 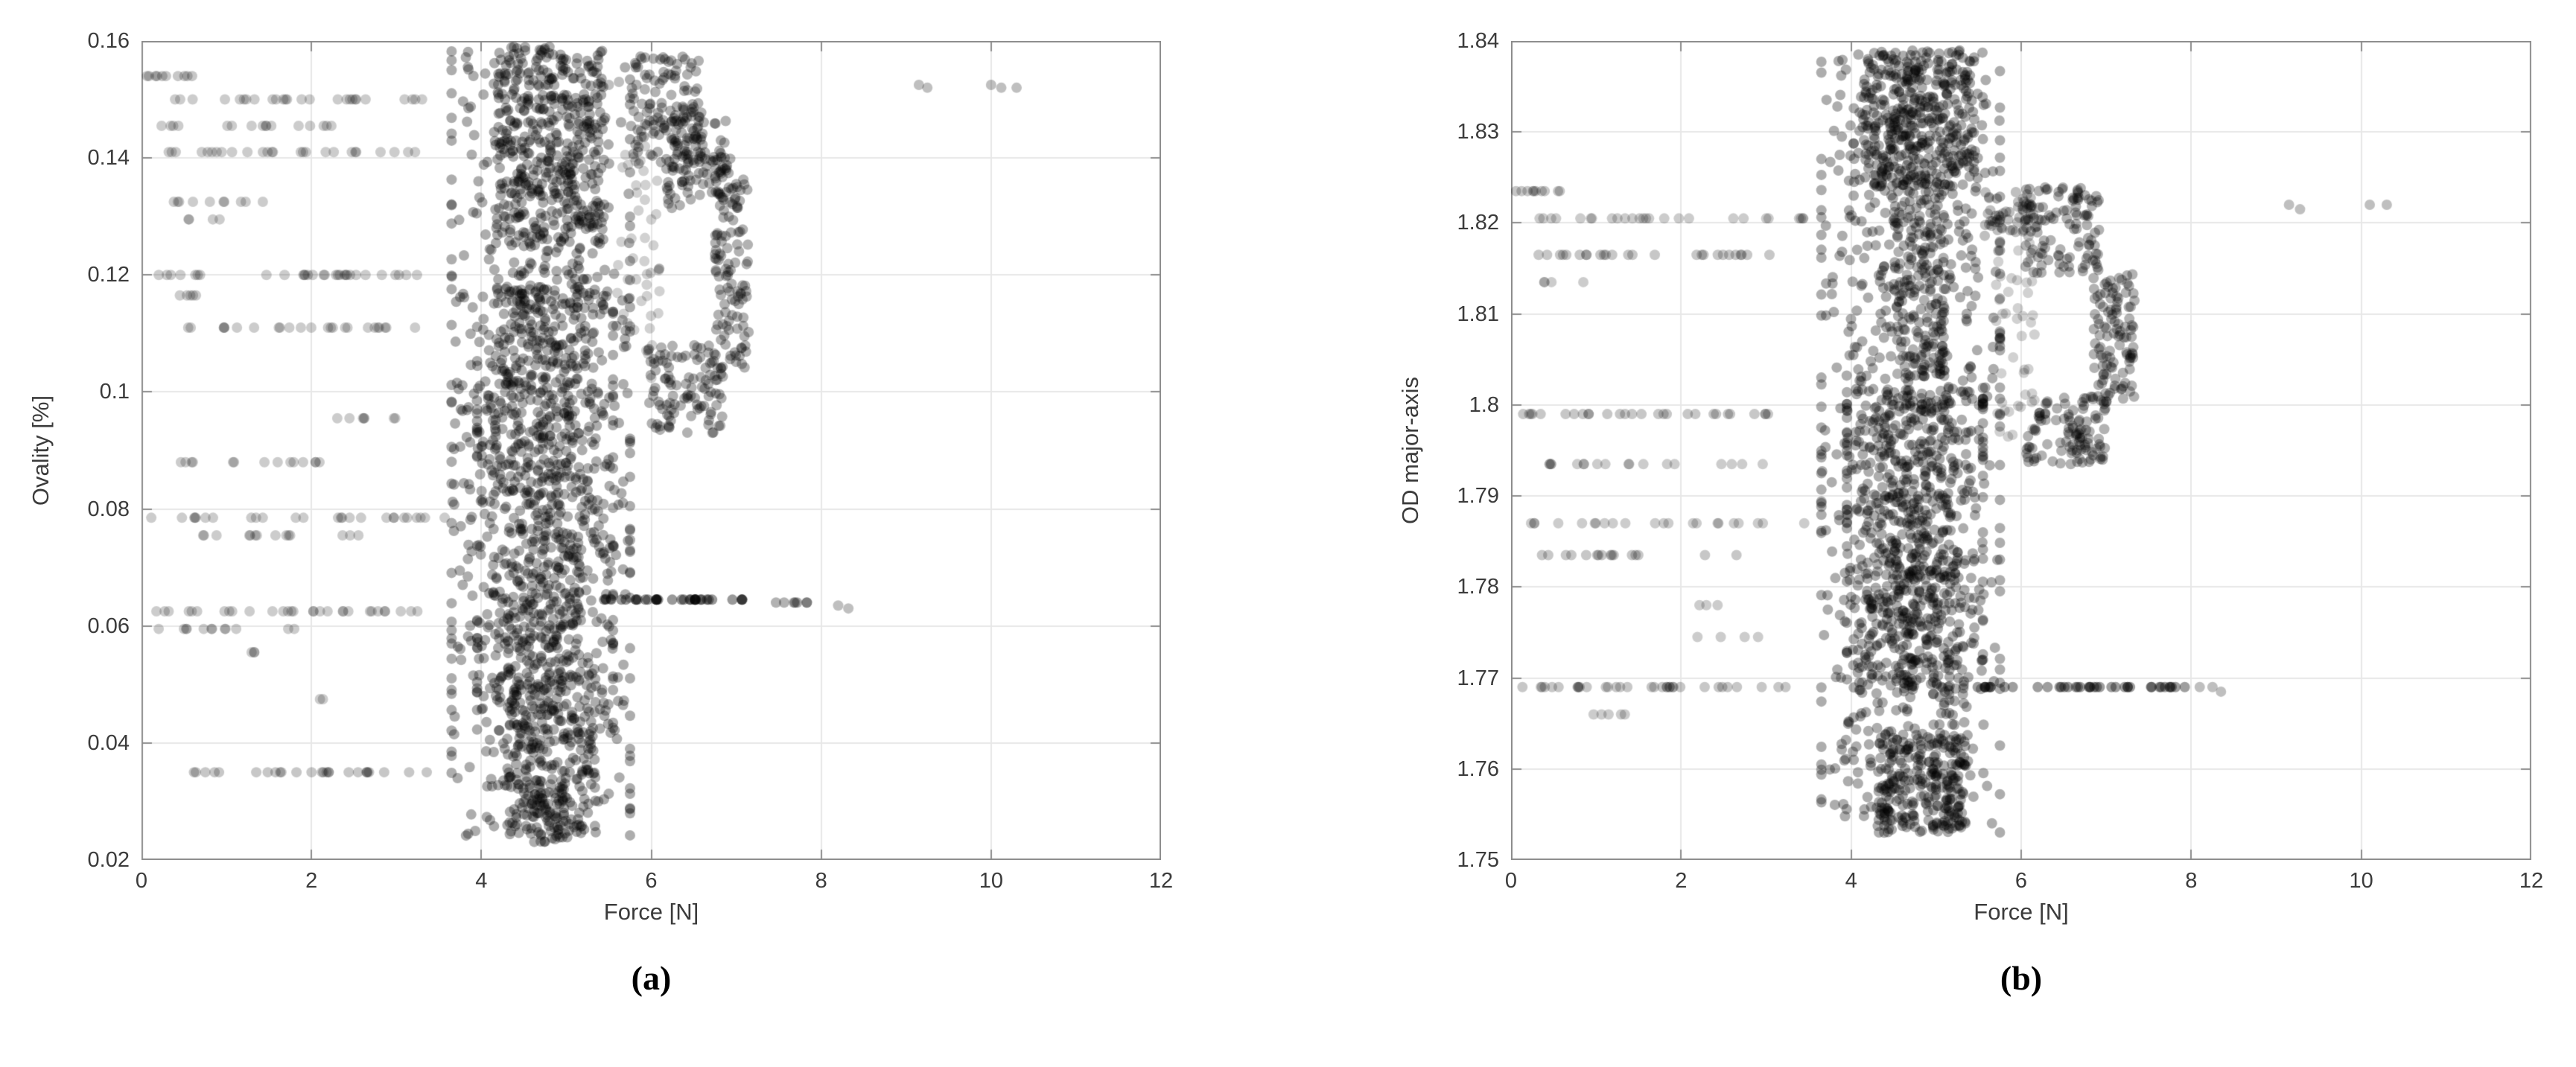 What do you see at coordinates (1478, 132) in the screenshot?
I see `y-tick-label: 1.83` at bounding box center [1478, 132].